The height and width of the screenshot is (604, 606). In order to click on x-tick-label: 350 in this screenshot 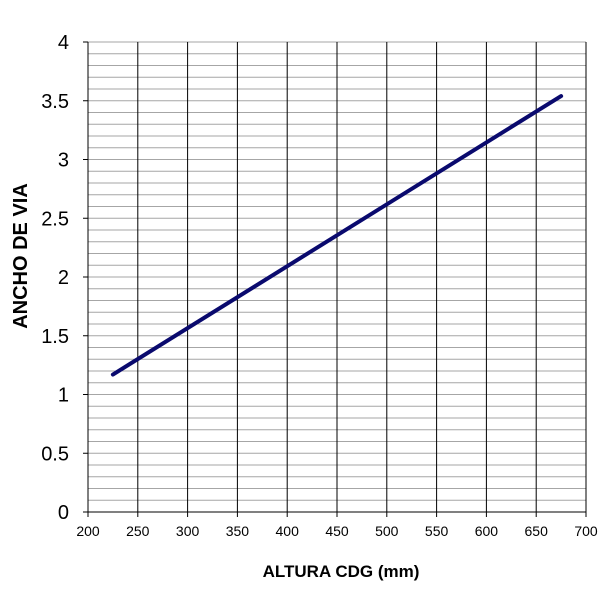, I will do `click(238, 531)`.